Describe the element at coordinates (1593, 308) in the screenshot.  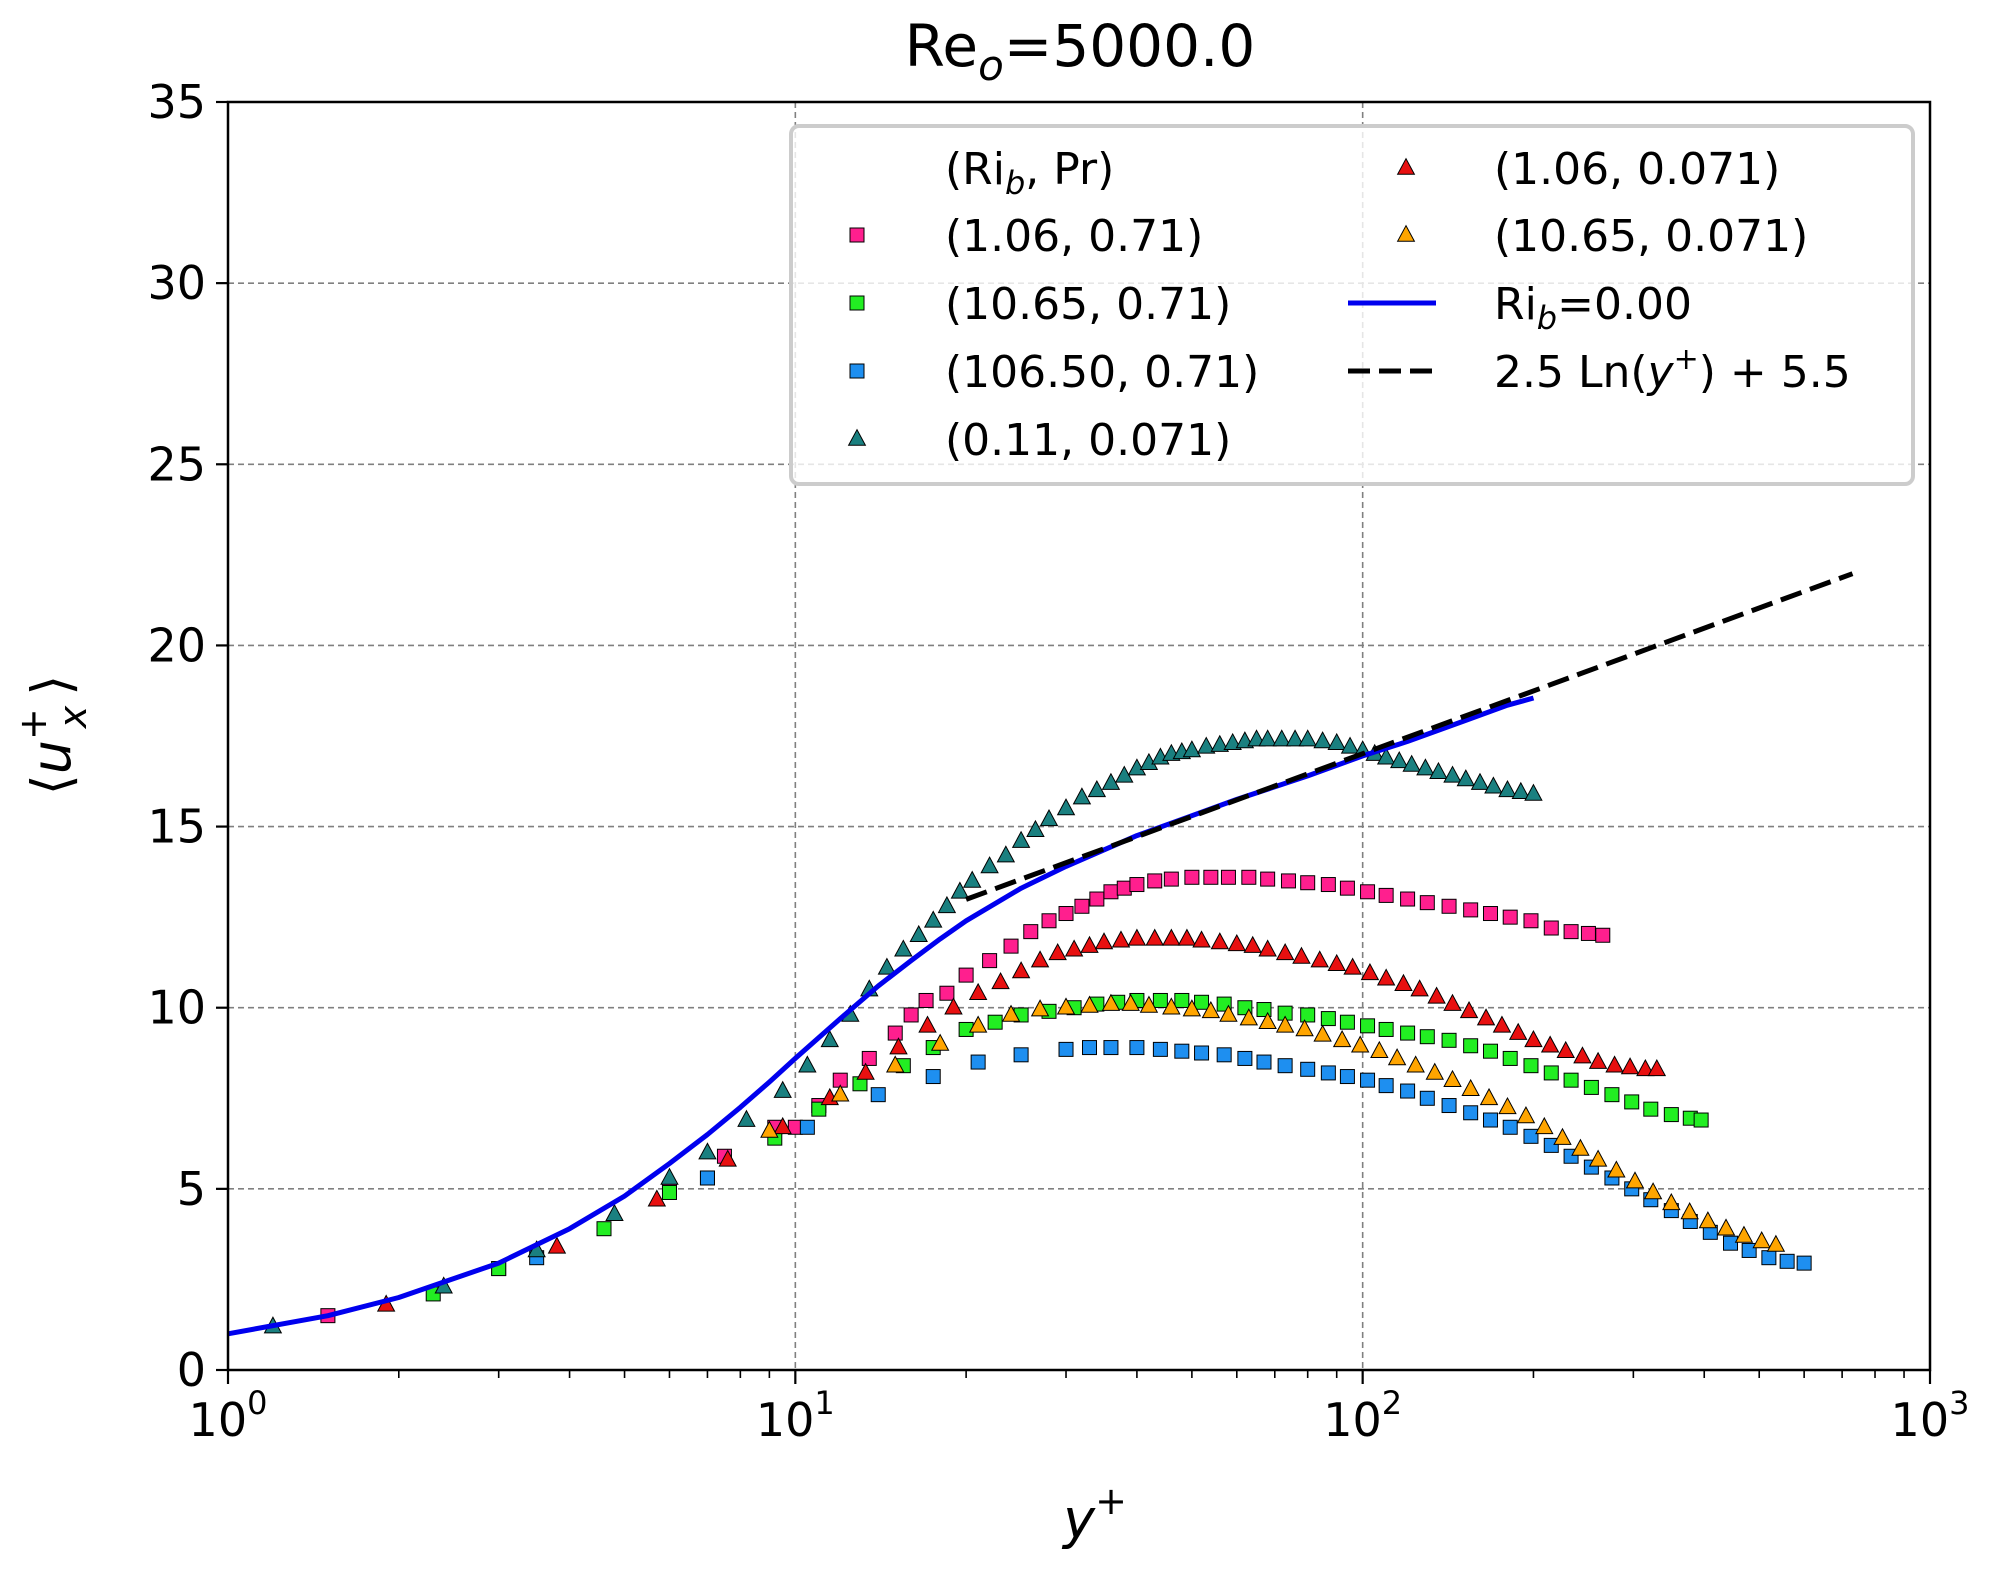
I see `legend-label: Rib=0.00` at that location.